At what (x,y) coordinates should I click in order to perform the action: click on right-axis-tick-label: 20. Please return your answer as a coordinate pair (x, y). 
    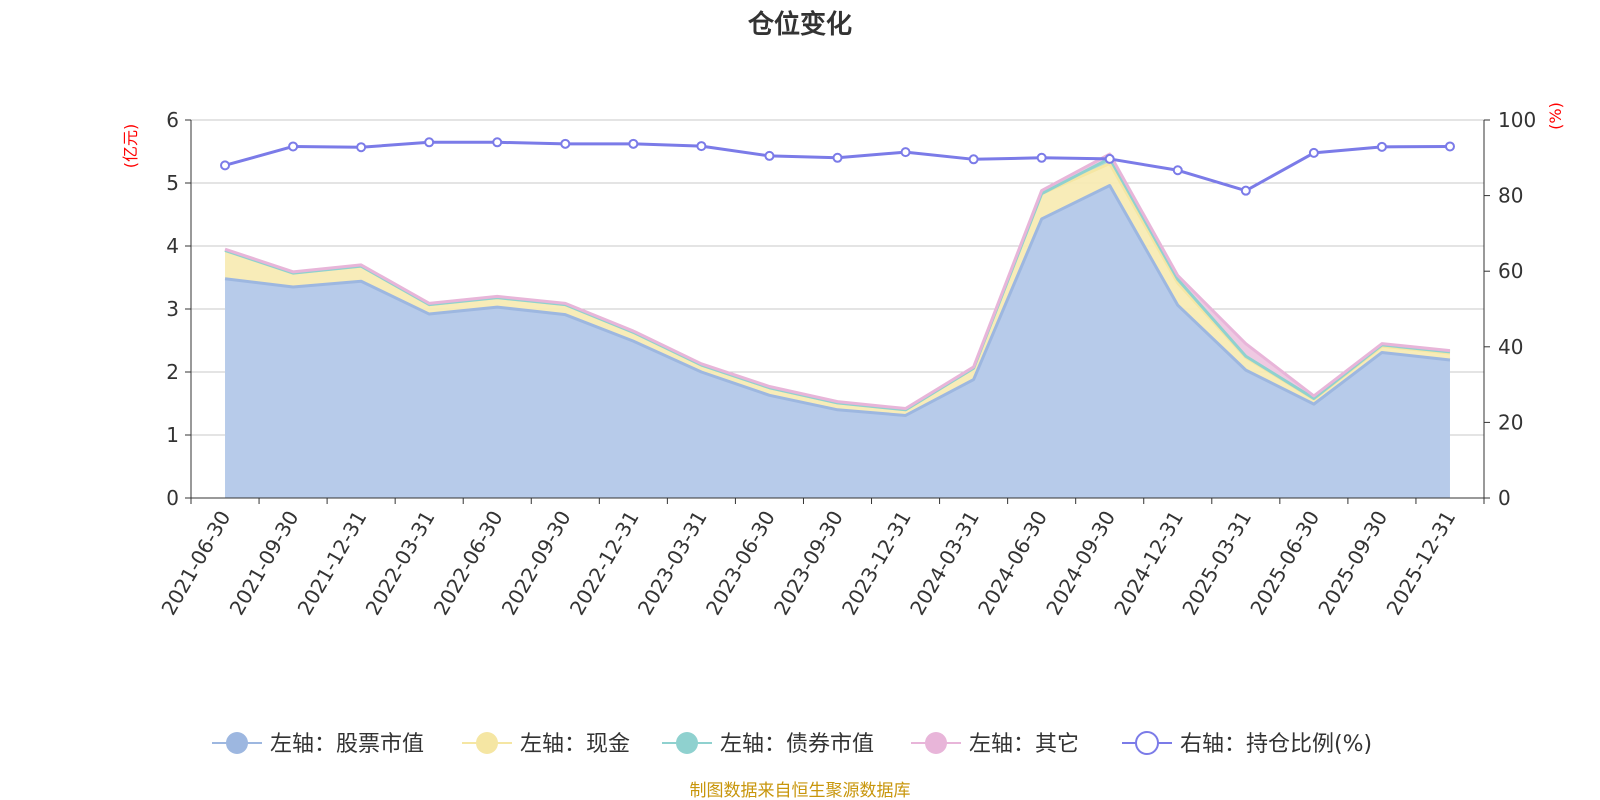
    Looking at the image, I should click on (1510, 422).